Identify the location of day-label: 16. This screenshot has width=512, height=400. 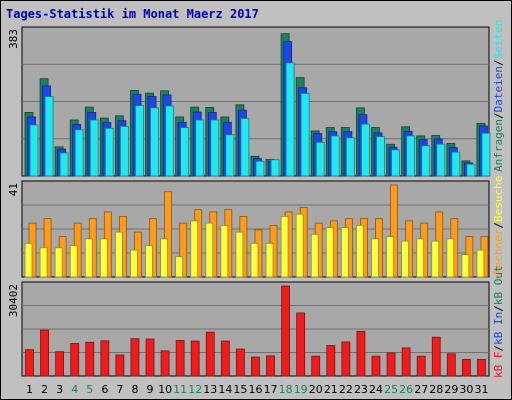
(256, 389).